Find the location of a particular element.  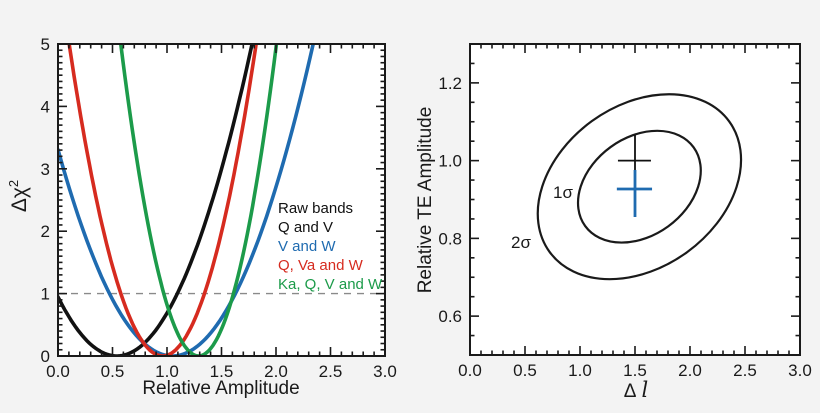

contour-ellipse-2σ is located at coordinates (639, 187).